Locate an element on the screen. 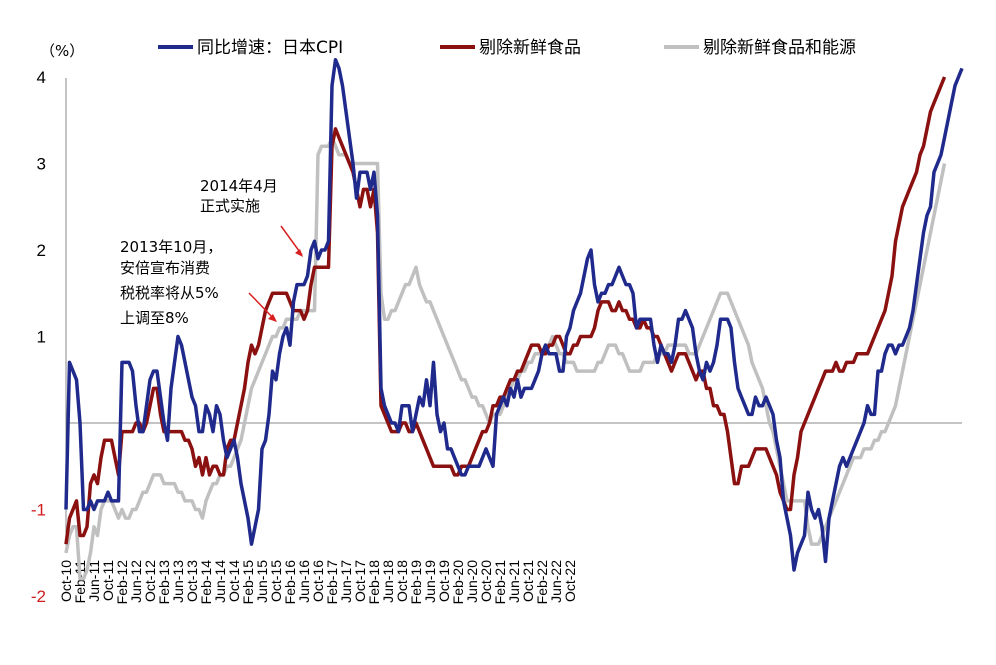  x-tick-label: Oct-19 is located at coordinates (444, 581).